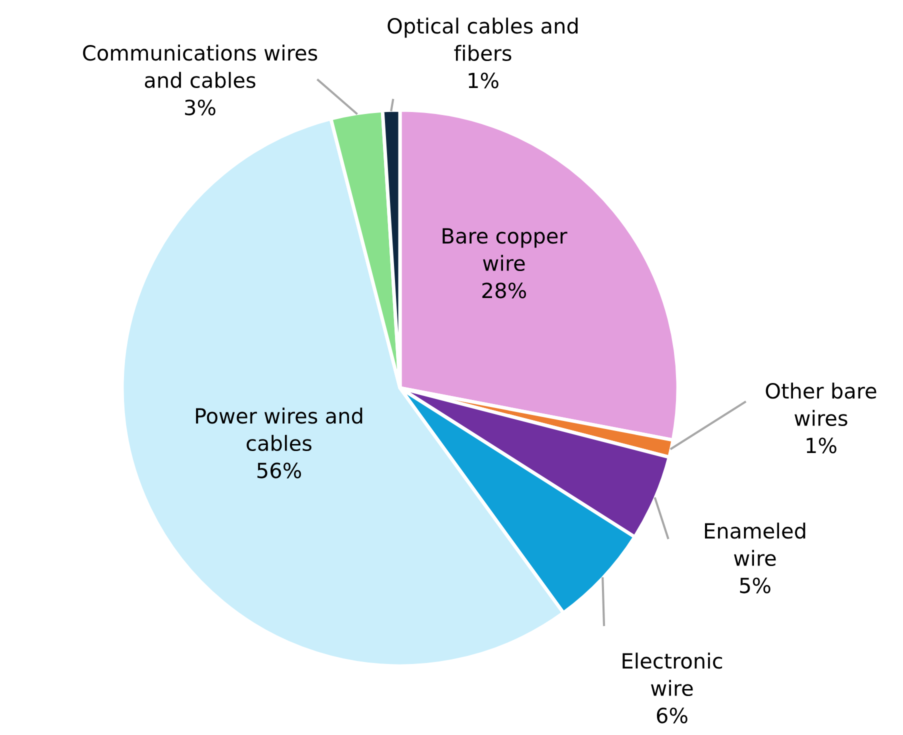 This screenshot has height=735, width=903. Describe the element at coordinates (672, 716) in the screenshot. I see `data-label: 6%` at that location.